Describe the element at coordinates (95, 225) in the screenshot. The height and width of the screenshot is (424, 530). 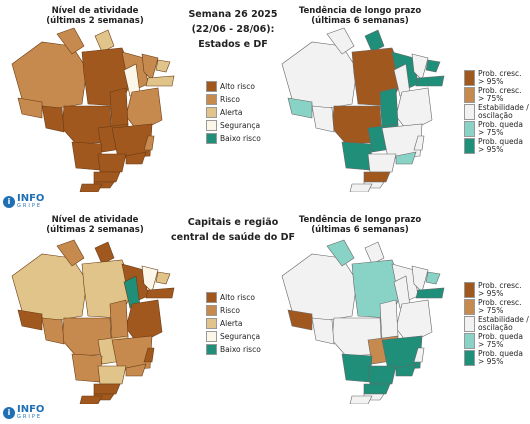
I see `activity-title-bottom: Nível de atividade (últimas 2 semanas)` at that location.